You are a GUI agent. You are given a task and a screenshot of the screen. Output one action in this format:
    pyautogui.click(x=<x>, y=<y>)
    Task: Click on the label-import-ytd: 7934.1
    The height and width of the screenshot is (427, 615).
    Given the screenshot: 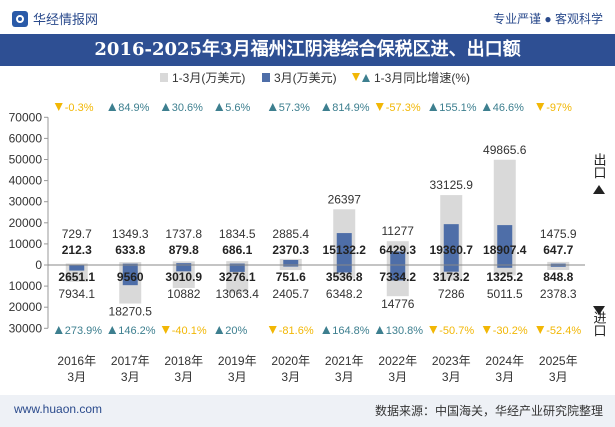 What is the action you would take?
    pyautogui.click(x=76, y=294)
    